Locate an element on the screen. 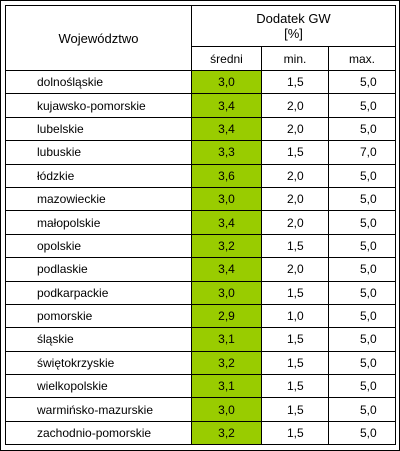 This screenshot has height=451, width=400. region-cell: pomorskie is located at coordinates (98, 316).